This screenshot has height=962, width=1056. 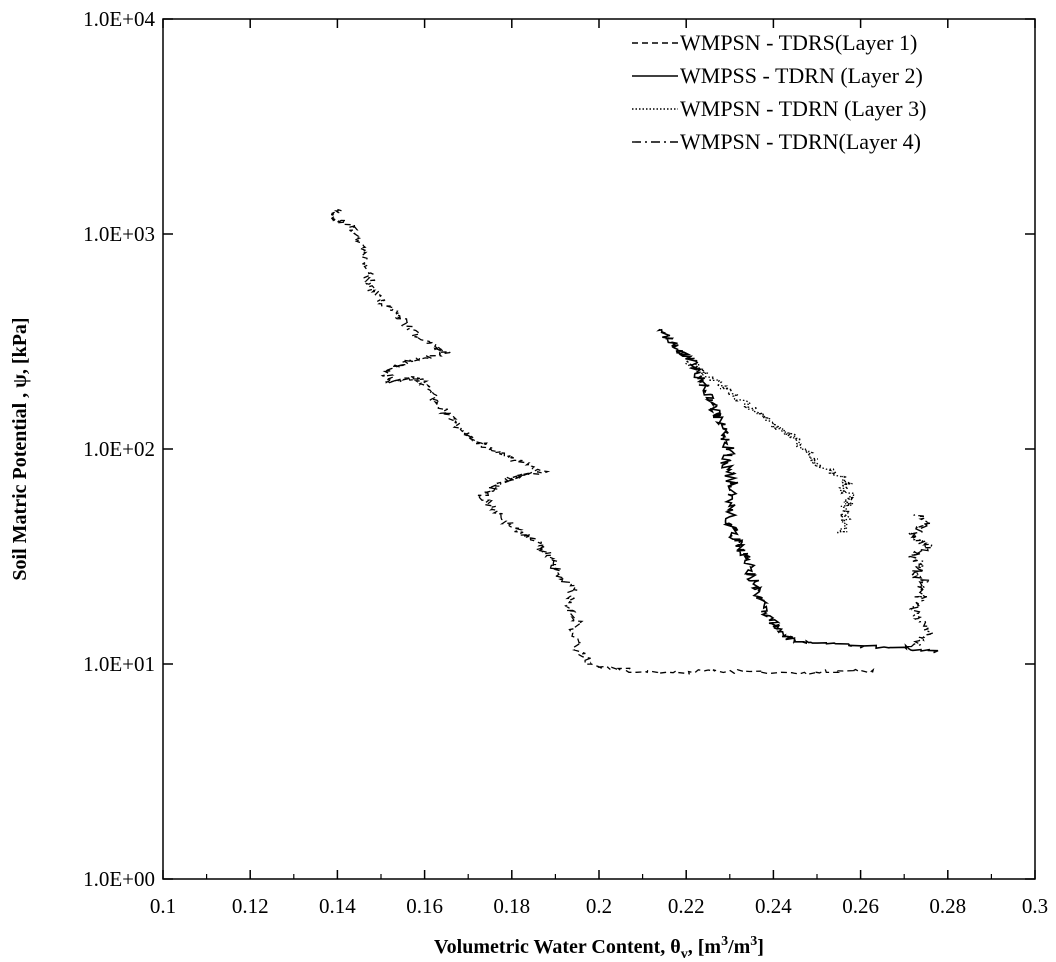 I want to click on y-axis-title: Soil Matric Potential , ψ, [kPa], so click(x=20, y=448).